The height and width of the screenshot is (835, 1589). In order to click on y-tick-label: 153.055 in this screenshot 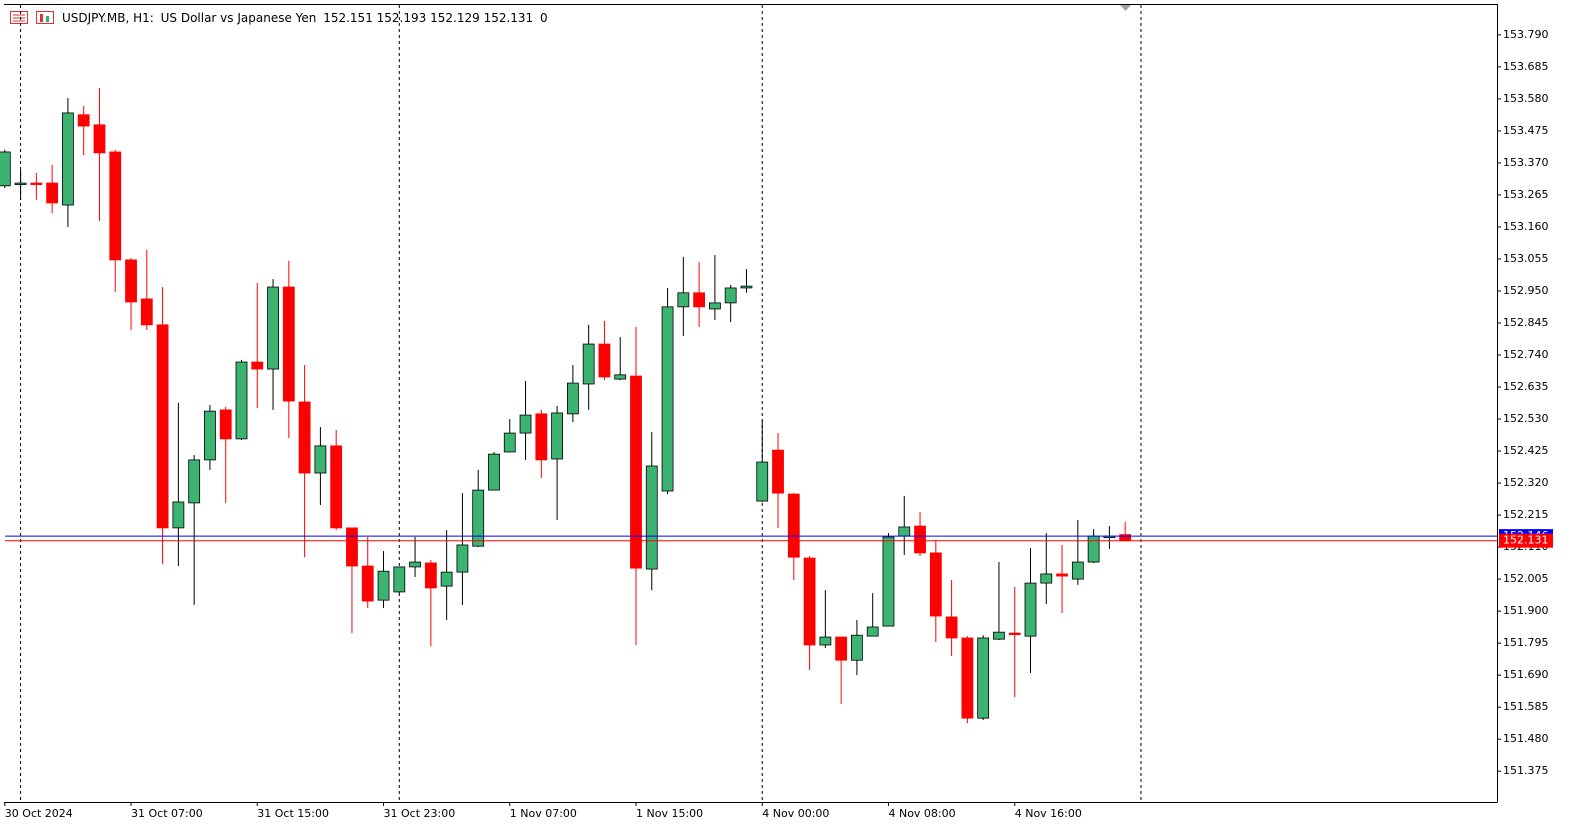, I will do `click(1526, 258)`.